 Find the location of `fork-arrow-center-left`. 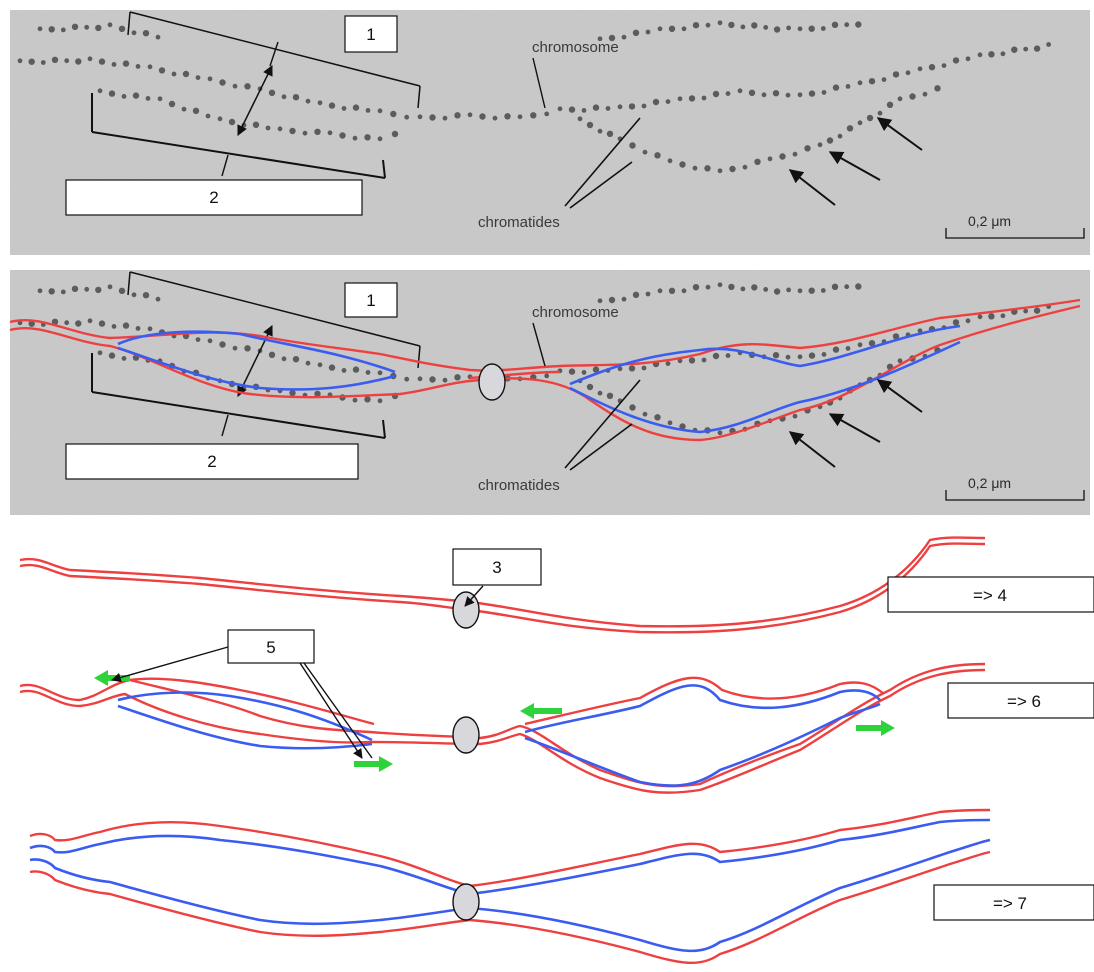

fork-arrow-center-left is located at coordinates (541, 711).